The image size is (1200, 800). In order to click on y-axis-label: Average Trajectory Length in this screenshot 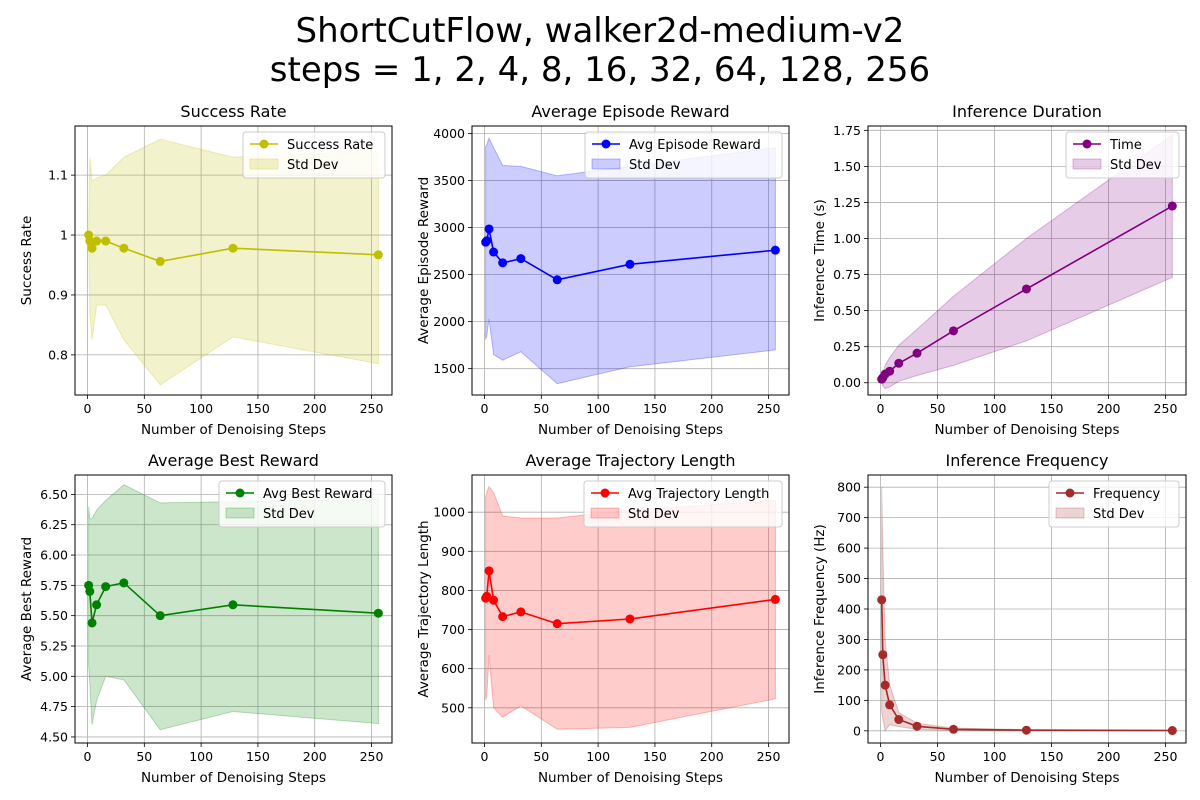, I will do `click(424, 608)`.